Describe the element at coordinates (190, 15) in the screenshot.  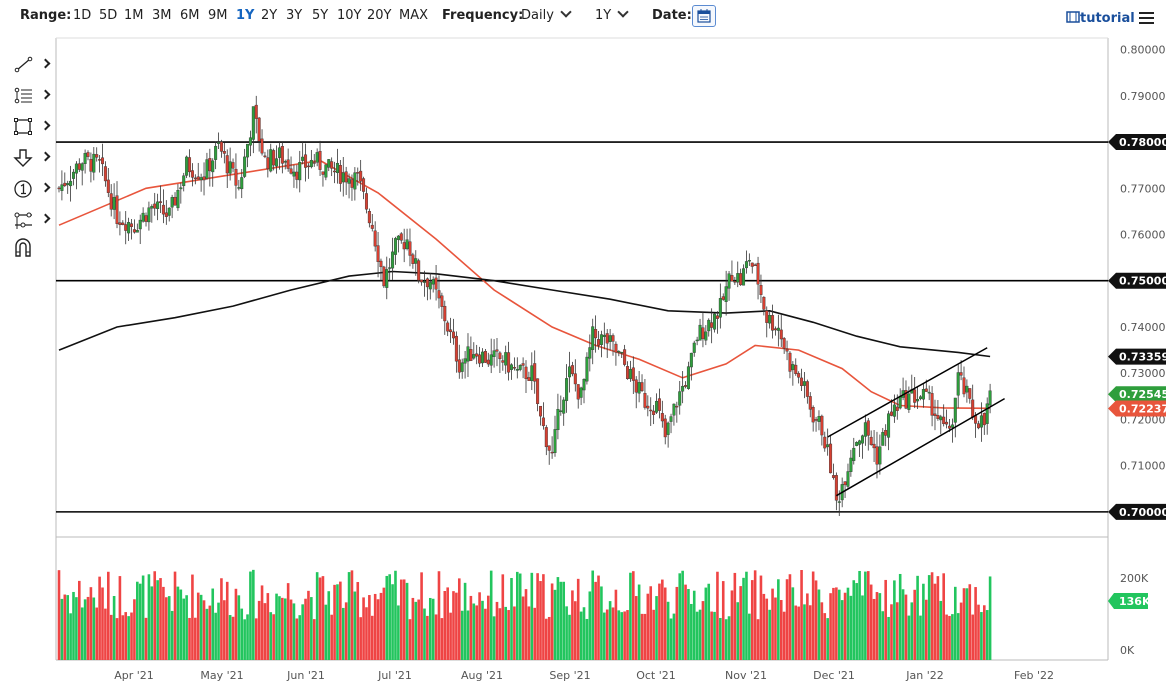
I see `range-6m: 6M` at that location.